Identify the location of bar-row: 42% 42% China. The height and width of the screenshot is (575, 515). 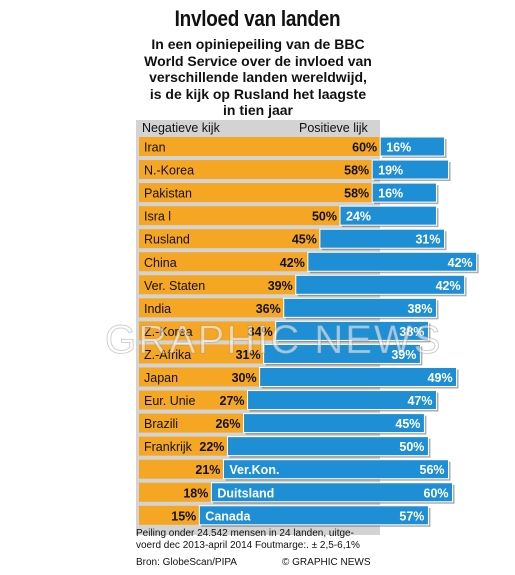
(309, 262).